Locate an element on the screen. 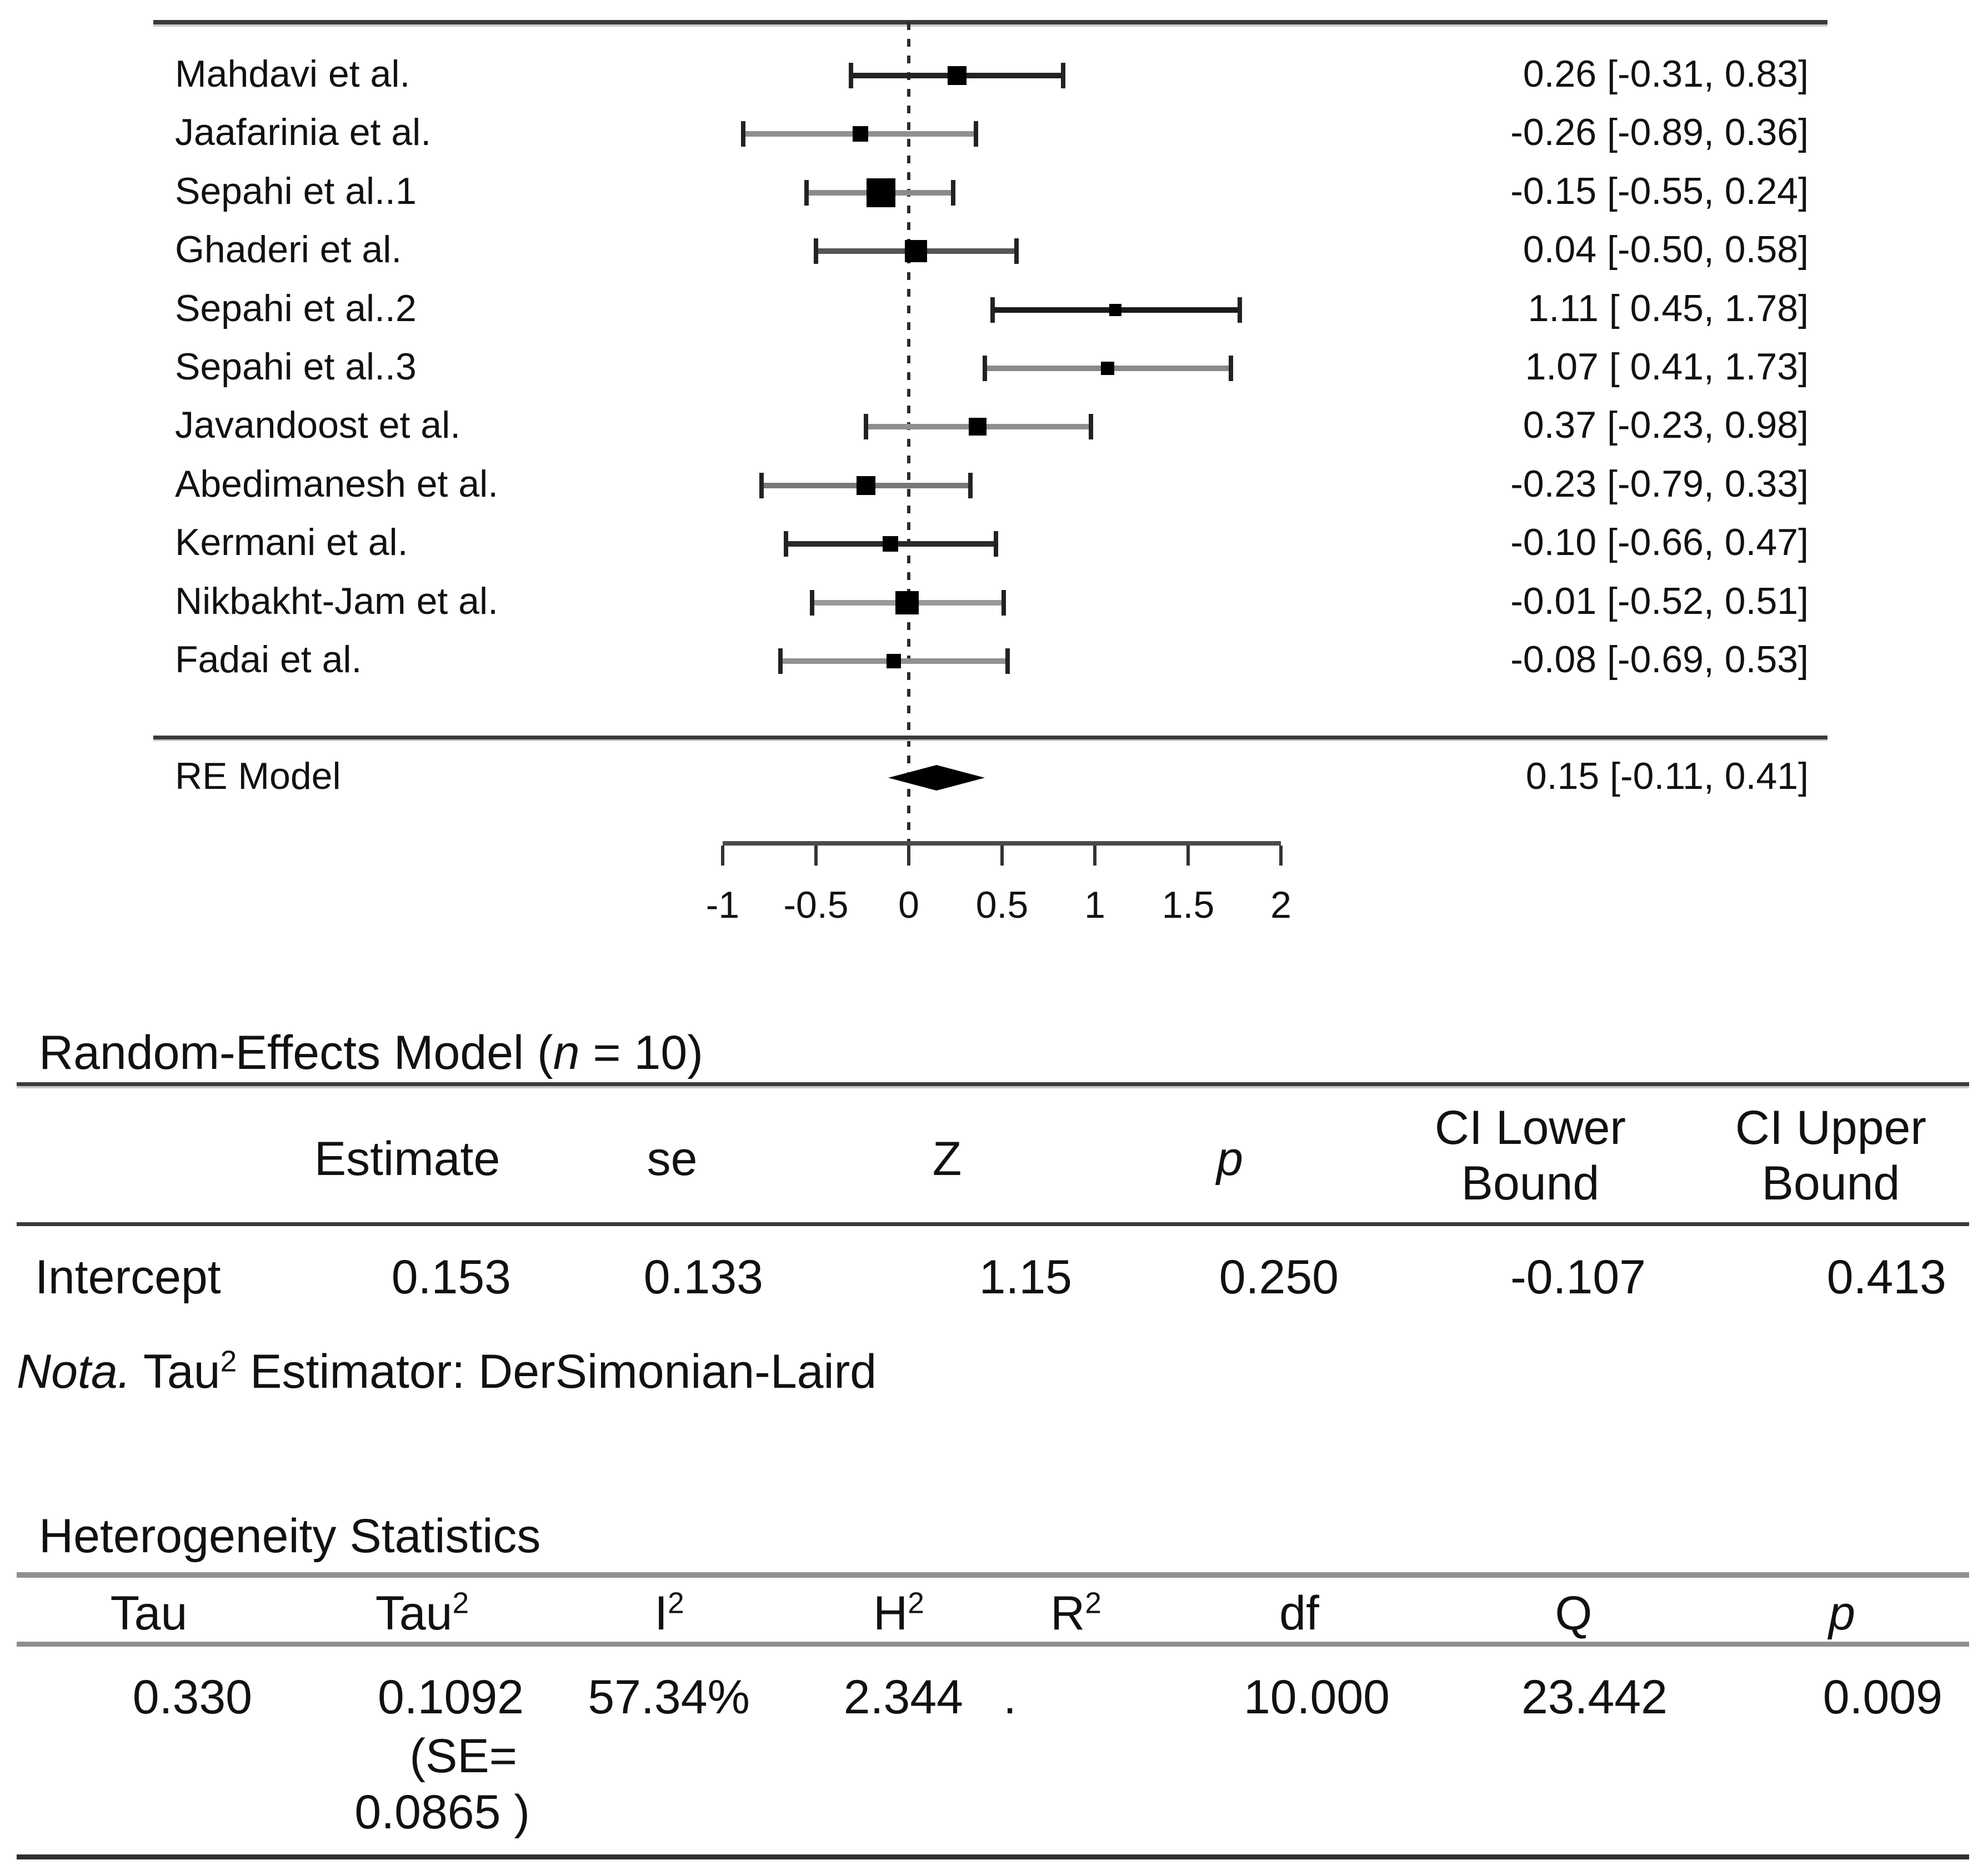 The height and width of the screenshot is (1875, 1988). re-col-header: p is located at coordinates (1229, 1159).